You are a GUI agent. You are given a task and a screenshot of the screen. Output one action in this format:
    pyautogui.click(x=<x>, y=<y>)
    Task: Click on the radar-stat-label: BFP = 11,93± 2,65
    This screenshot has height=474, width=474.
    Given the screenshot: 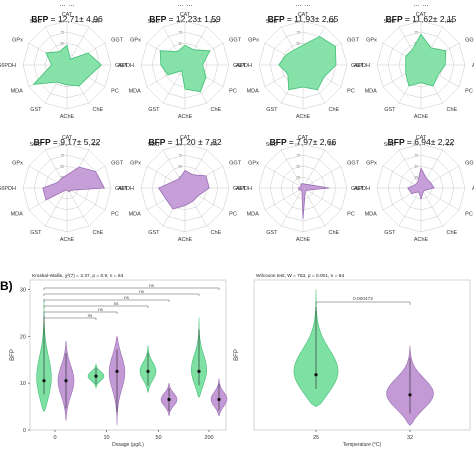 What is the action you would take?
    pyautogui.click(x=303, y=19)
    